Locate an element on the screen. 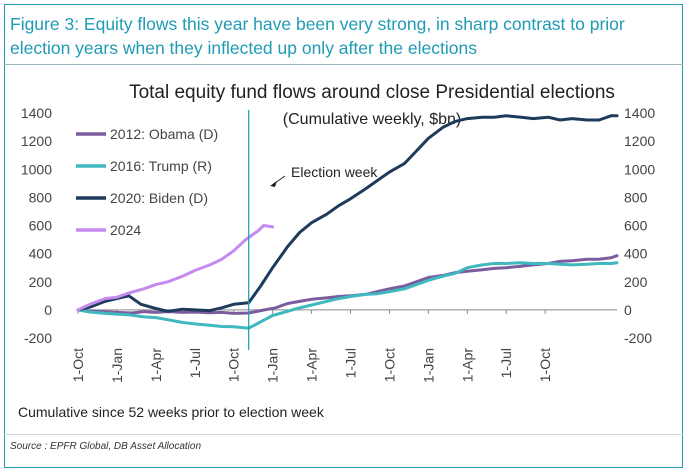  legend-label: 2012: Obama (D) is located at coordinates (164, 134).